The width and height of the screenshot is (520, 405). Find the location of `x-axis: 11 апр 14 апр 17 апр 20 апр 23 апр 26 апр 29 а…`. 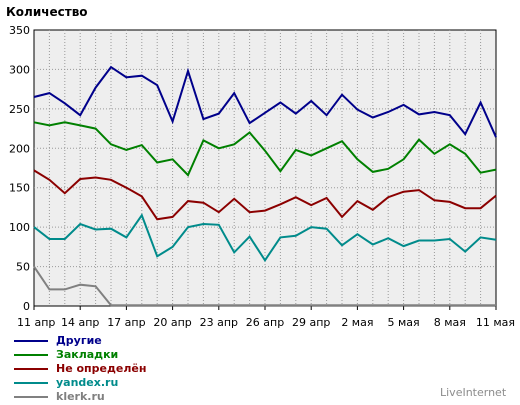

x-axis: 11 апр 14 апр 17 апр 20 апр 23 апр 26 апр 29 а… is located at coordinates (266, 317).